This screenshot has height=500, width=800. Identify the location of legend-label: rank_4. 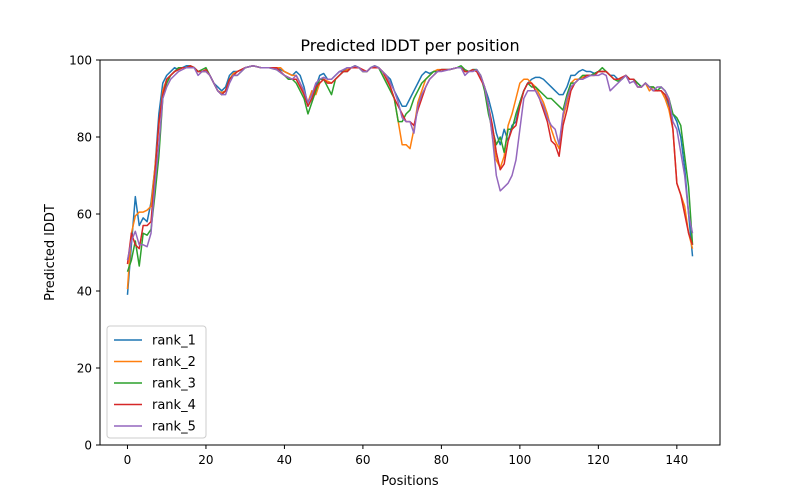
(174, 405).